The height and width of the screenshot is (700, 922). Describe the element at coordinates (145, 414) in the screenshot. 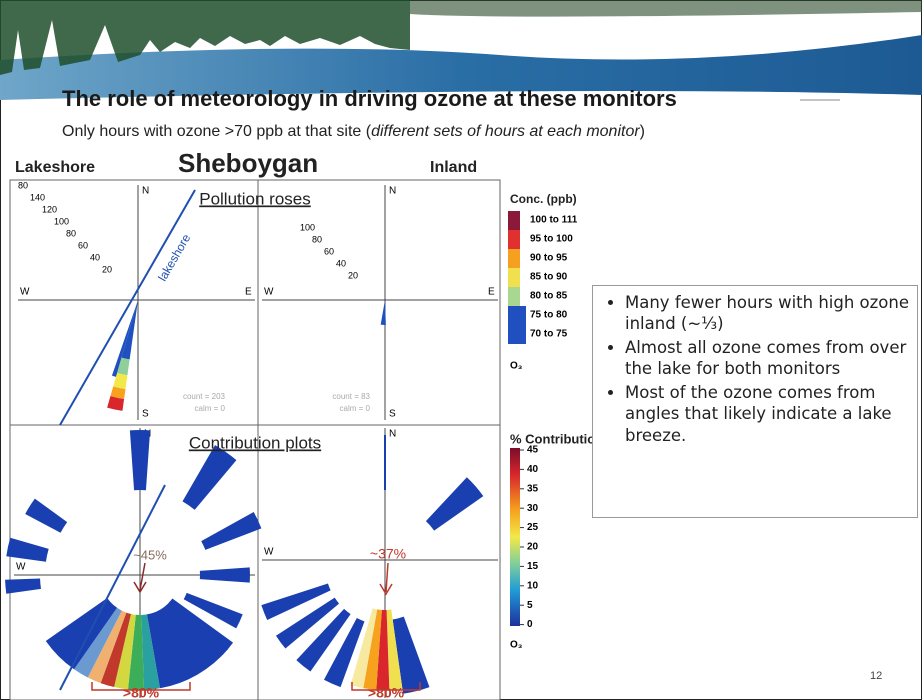

I see `direction-label: S` at that location.